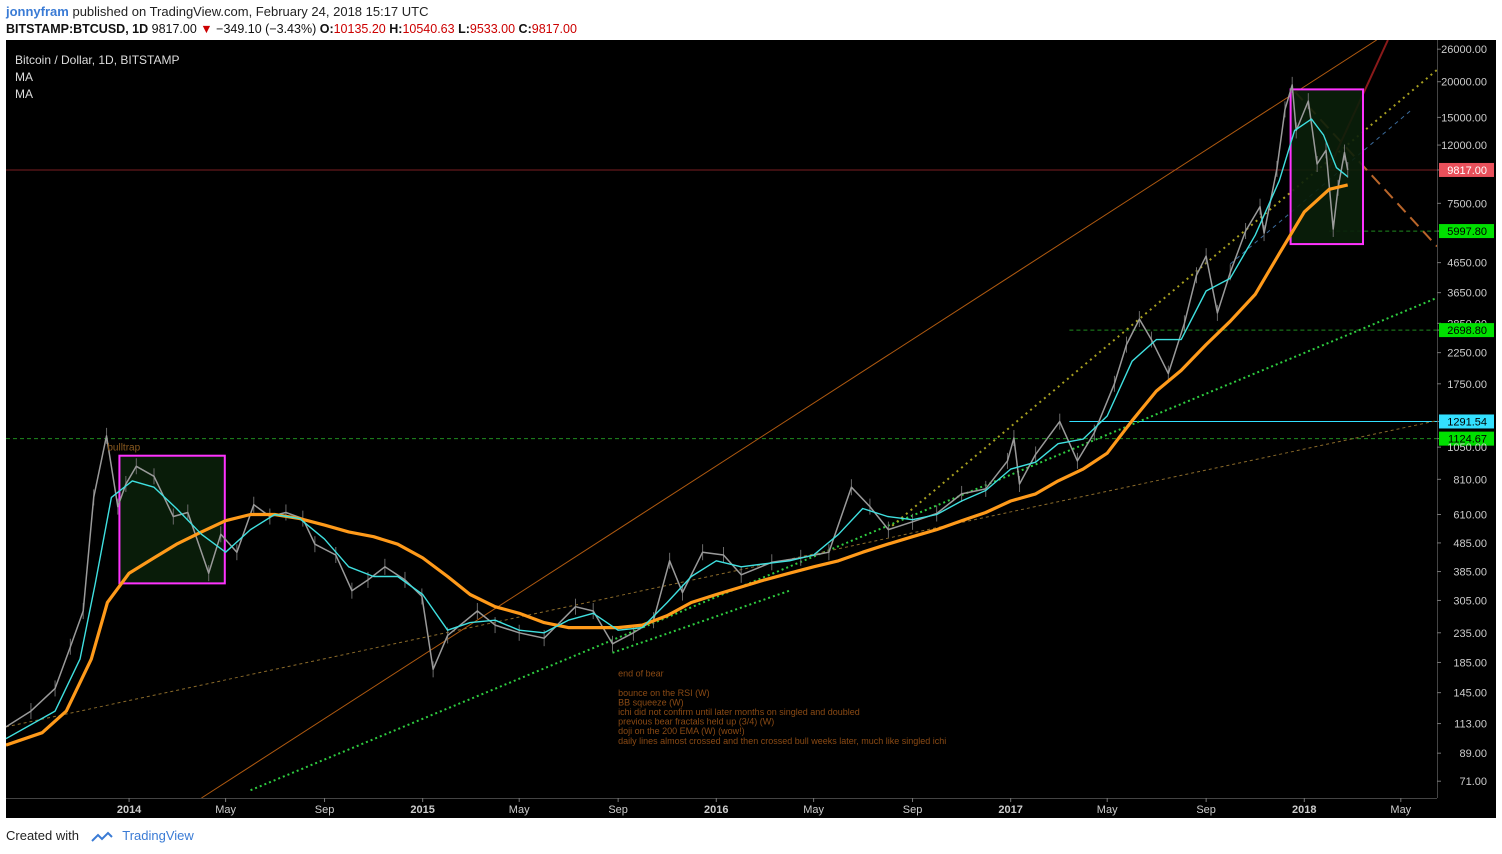 Image resolution: width=1502 pixels, height=854 pixels. What do you see at coordinates (1467, 448) in the screenshot?
I see `price-tick-label: 1050.00` at bounding box center [1467, 448].